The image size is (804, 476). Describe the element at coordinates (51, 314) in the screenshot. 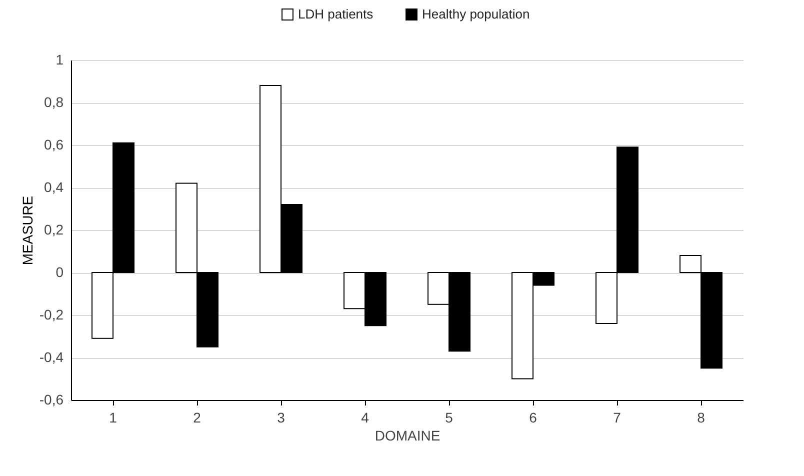

I see `y-tick-label: -0,2` at that location.